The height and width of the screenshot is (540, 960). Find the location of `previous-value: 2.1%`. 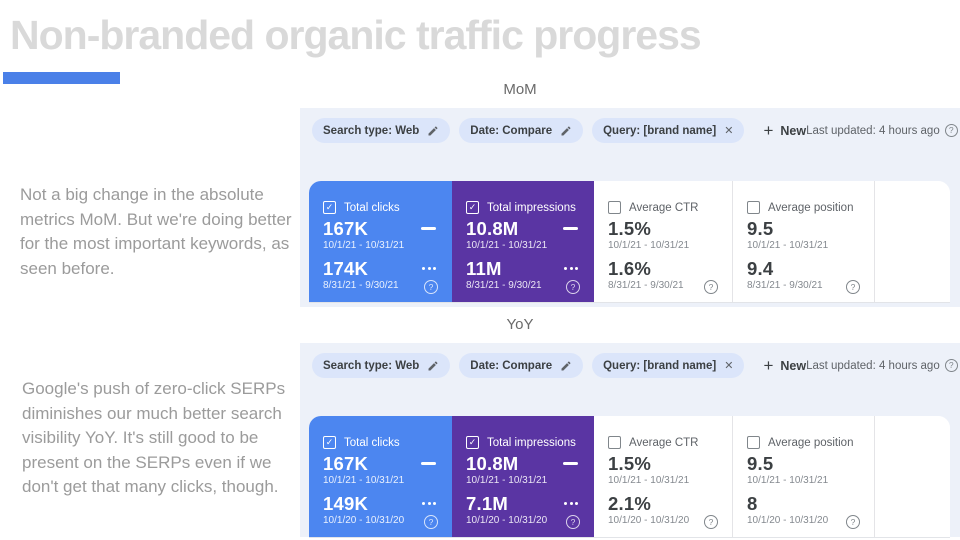

previous-value: 2.1% is located at coordinates (629, 503).